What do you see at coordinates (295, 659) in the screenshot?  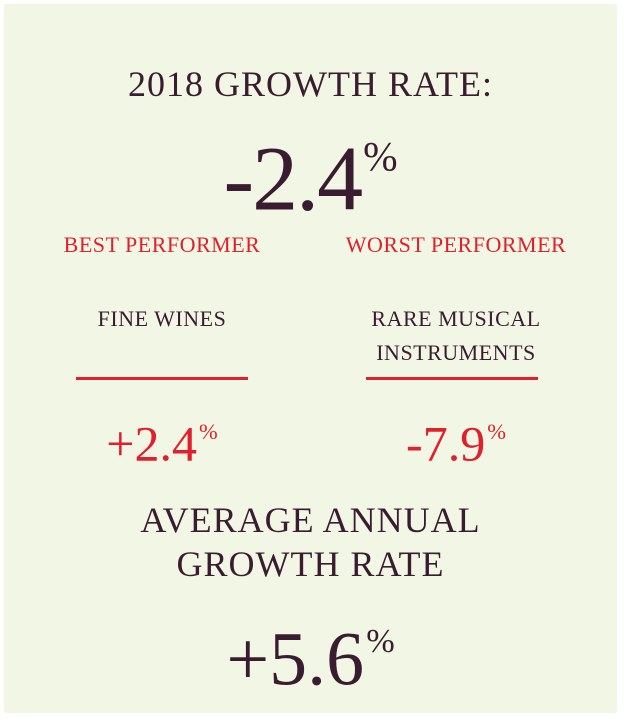 I see `average-growth-number: +5.6` at bounding box center [295, 659].